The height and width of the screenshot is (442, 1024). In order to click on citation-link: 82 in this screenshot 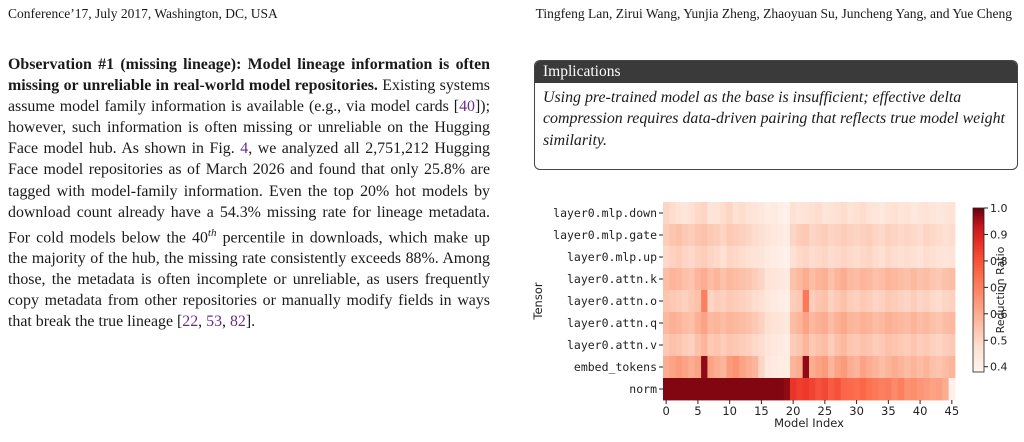, I will do `click(237, 322)`.